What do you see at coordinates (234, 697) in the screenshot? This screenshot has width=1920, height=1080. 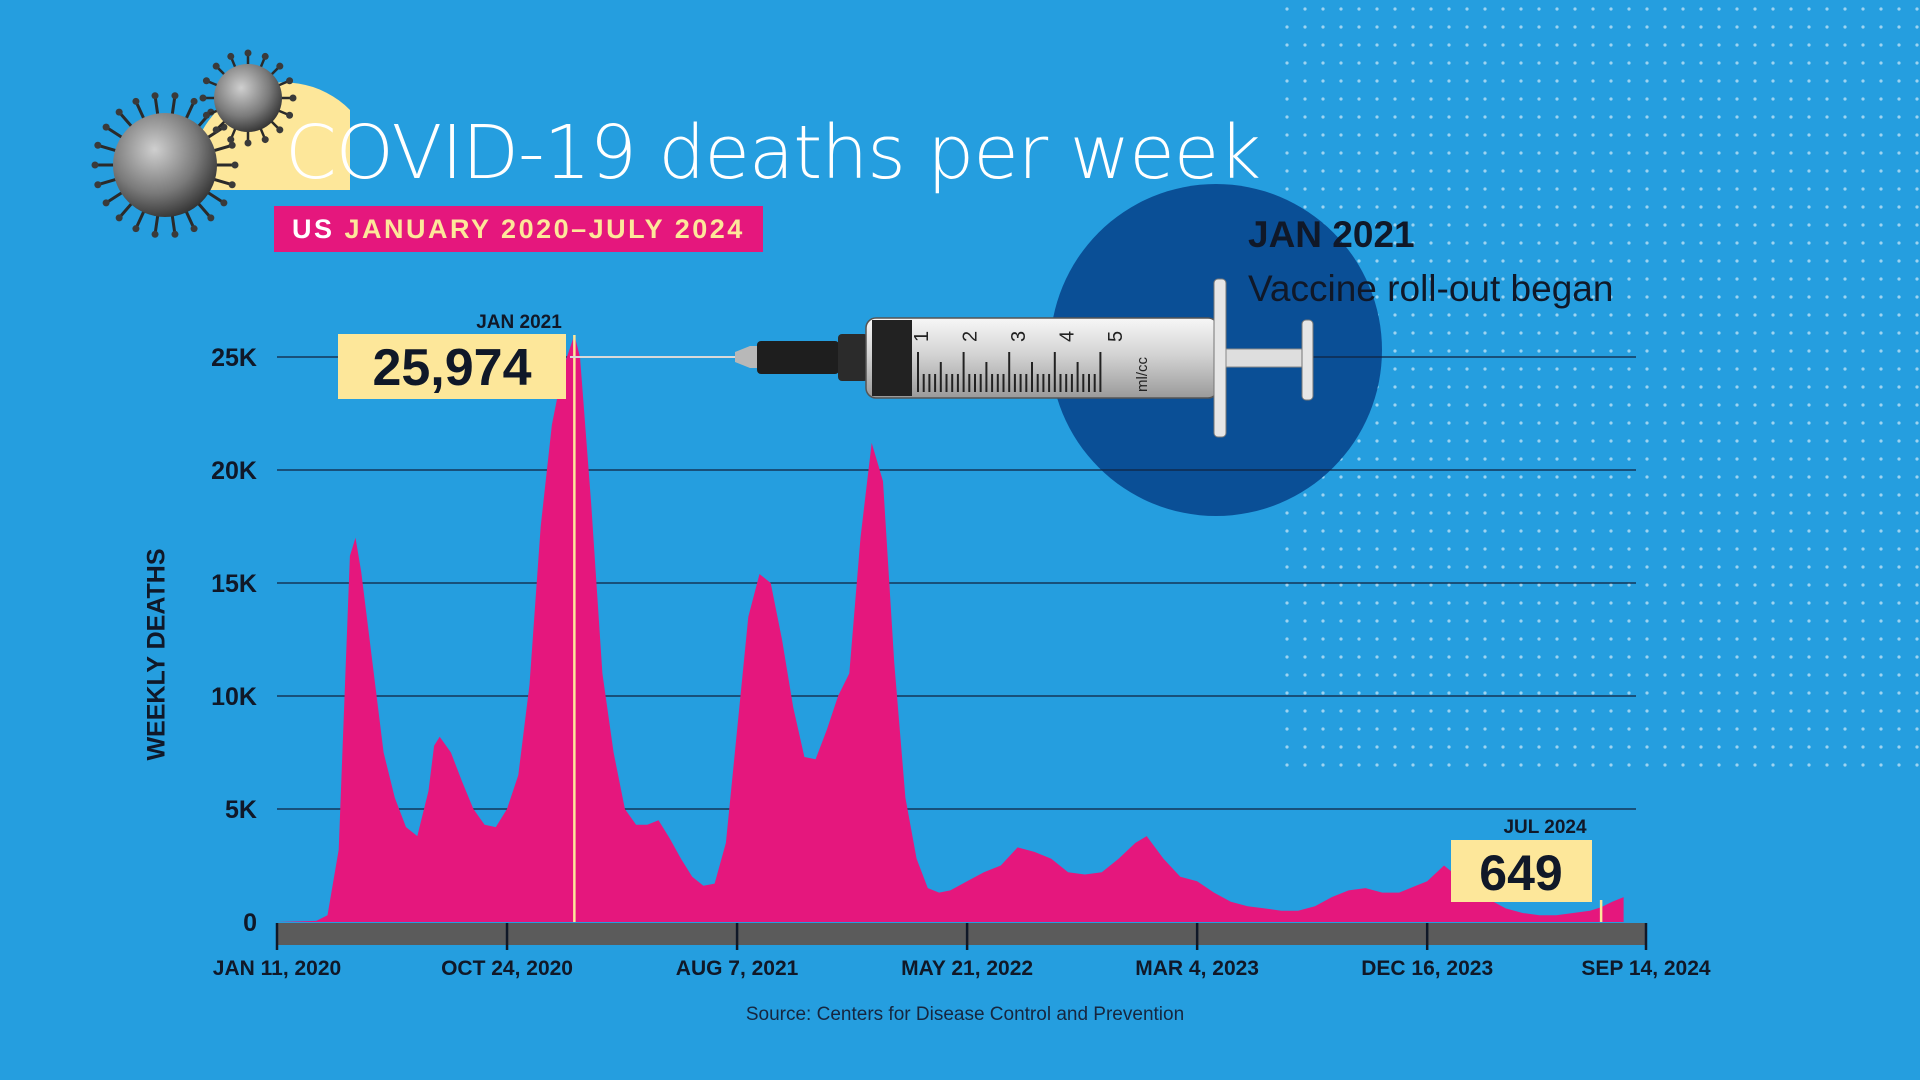 I see `y-tick-label: 10K` at bounding box center [234, 697].